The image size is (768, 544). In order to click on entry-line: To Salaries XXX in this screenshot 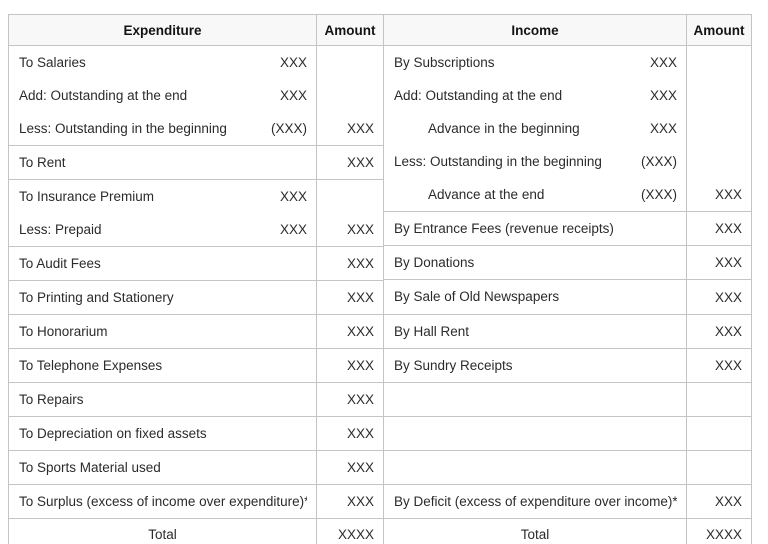, I will do `click(162, 62)`.